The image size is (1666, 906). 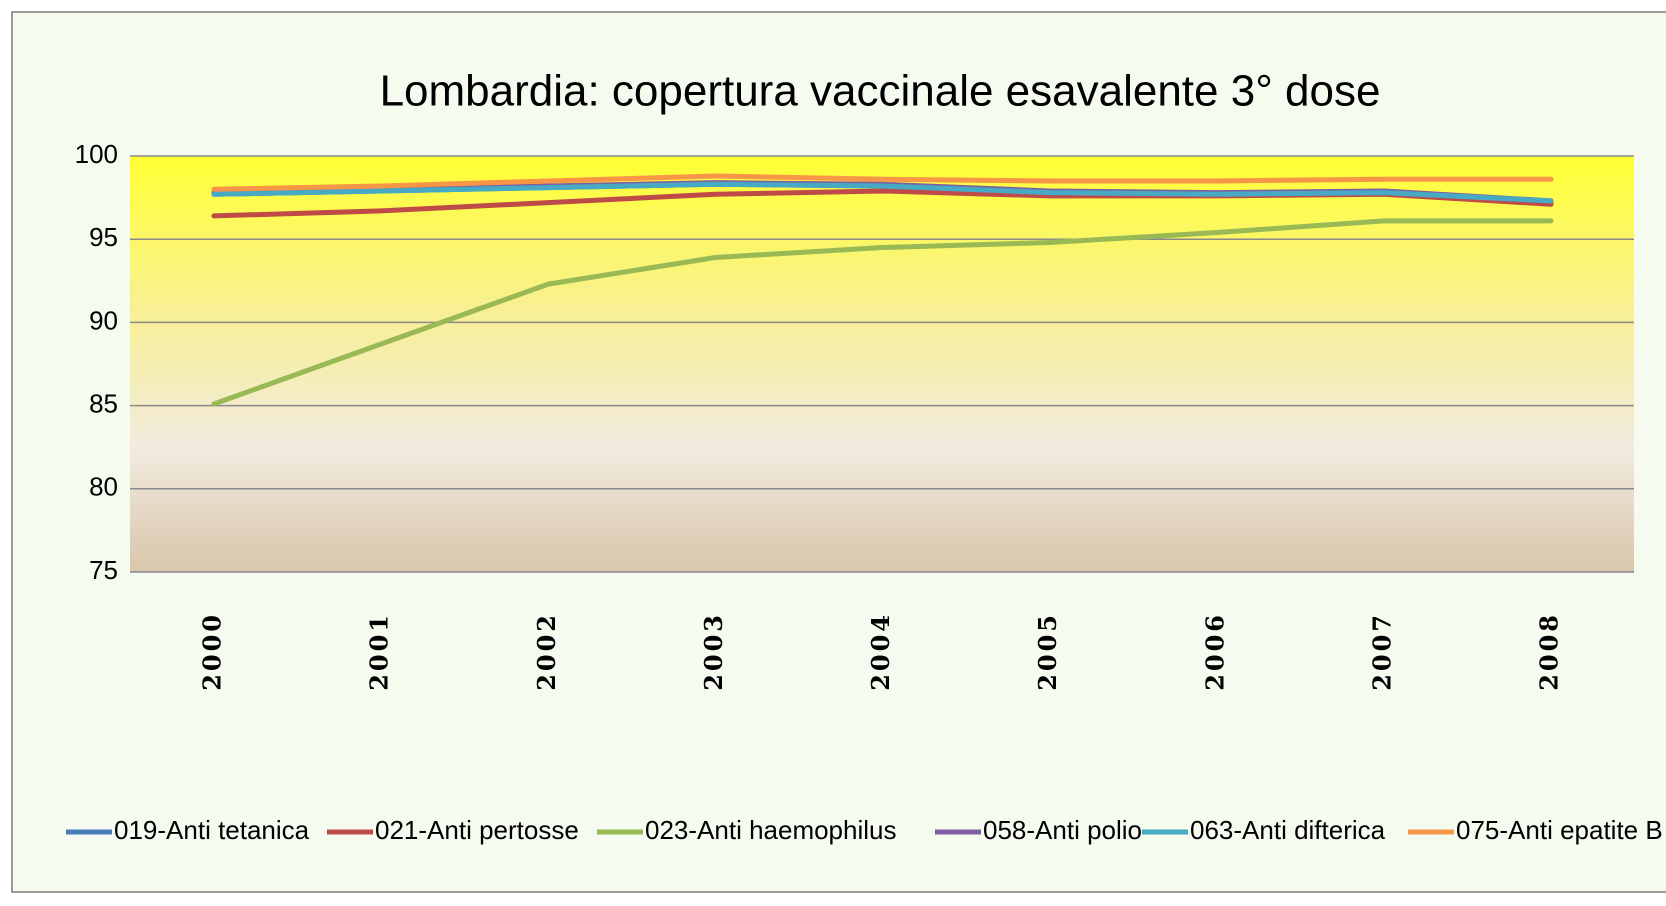 I want to click on legend-label: 075-Anti epatite B, so click(x=1559, y=830).